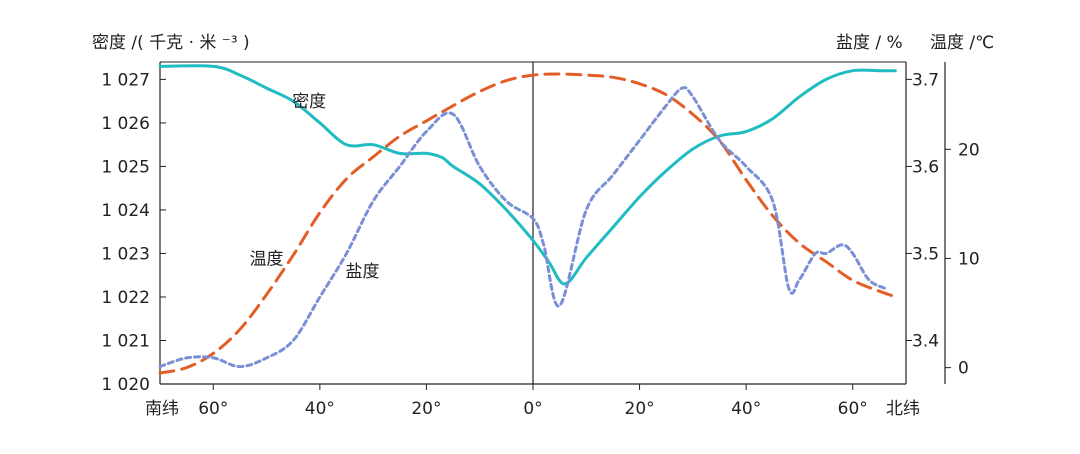 The image size is (1080, 454). What do you see at coordinates (125, 167) in the screenshot?
I see `density-tick-label: 1 025` at bounding box center [125, 167].